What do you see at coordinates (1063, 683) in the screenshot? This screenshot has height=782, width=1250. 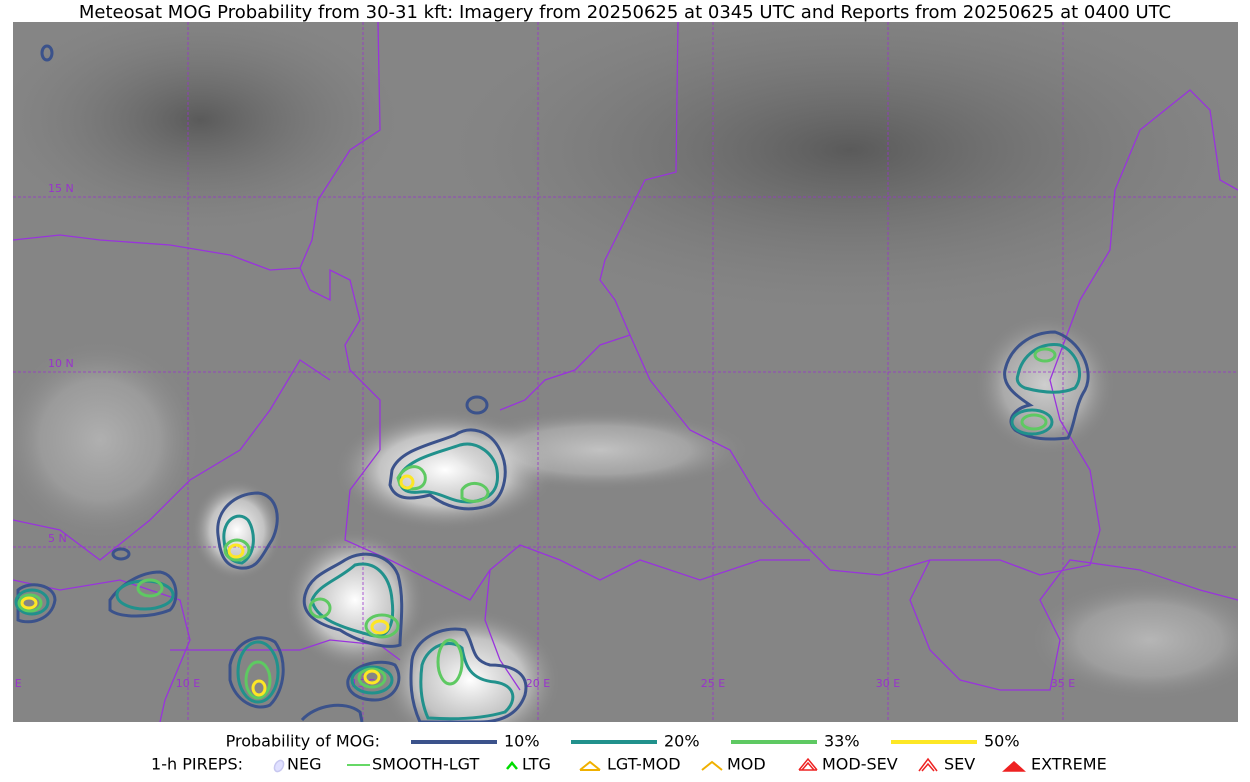 I see `lon-label: 35 E` at bounding box center [1063, 683].